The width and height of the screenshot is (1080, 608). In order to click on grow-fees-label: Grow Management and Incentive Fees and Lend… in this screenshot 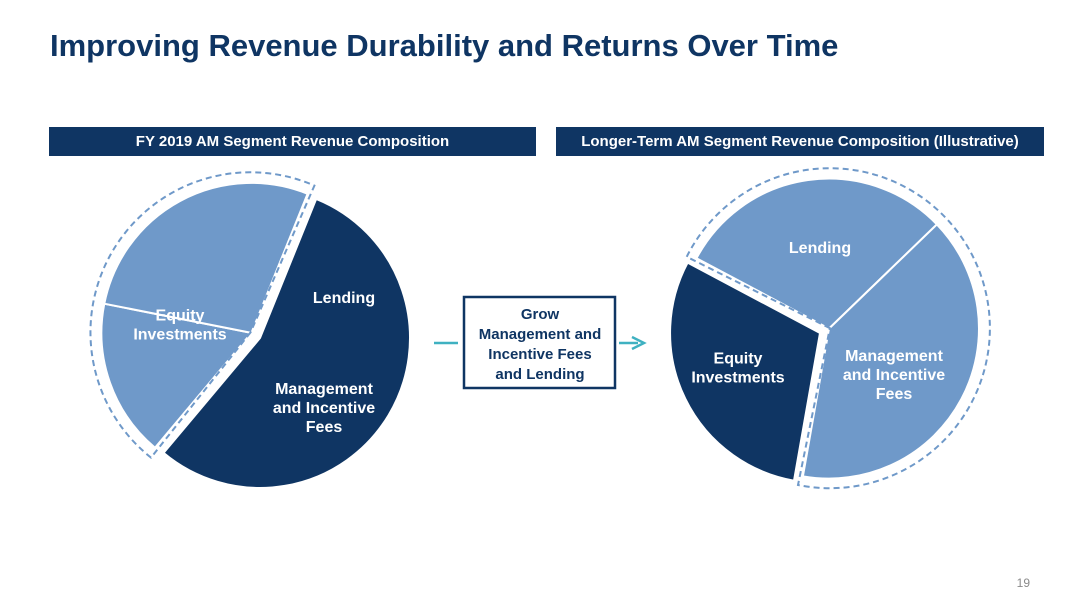, I will do `click(540, 344)`.